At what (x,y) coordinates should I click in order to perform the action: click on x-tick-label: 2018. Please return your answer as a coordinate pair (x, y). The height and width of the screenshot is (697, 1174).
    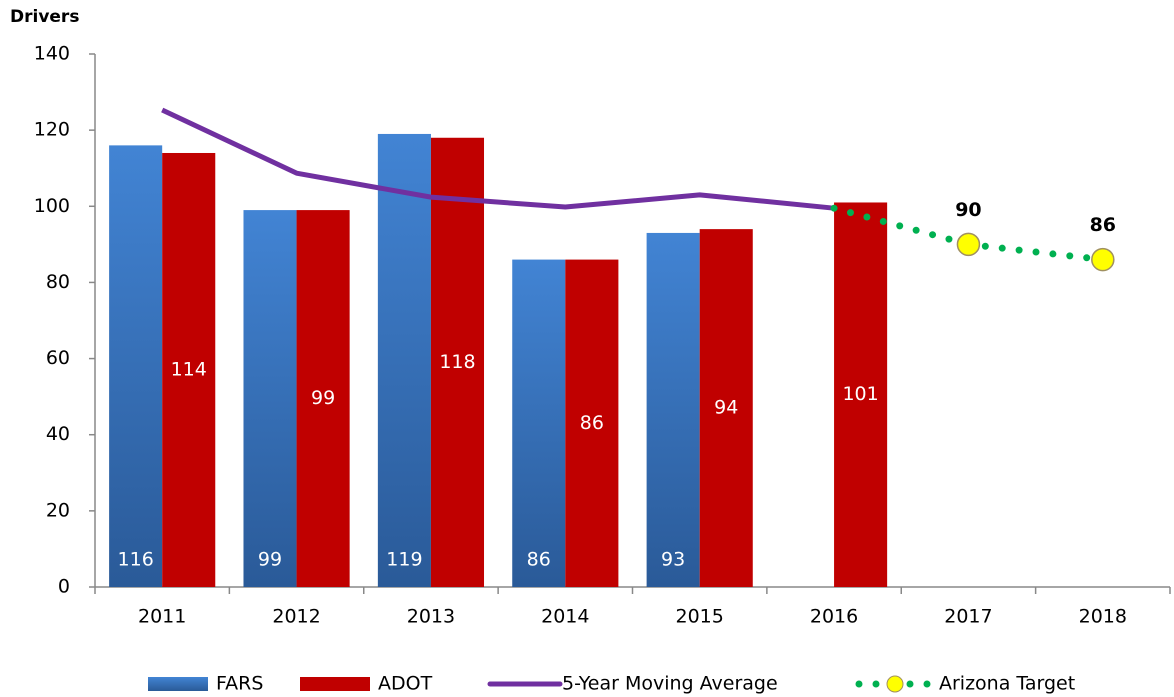
    Looking at the image, I should click on (1103, 617).